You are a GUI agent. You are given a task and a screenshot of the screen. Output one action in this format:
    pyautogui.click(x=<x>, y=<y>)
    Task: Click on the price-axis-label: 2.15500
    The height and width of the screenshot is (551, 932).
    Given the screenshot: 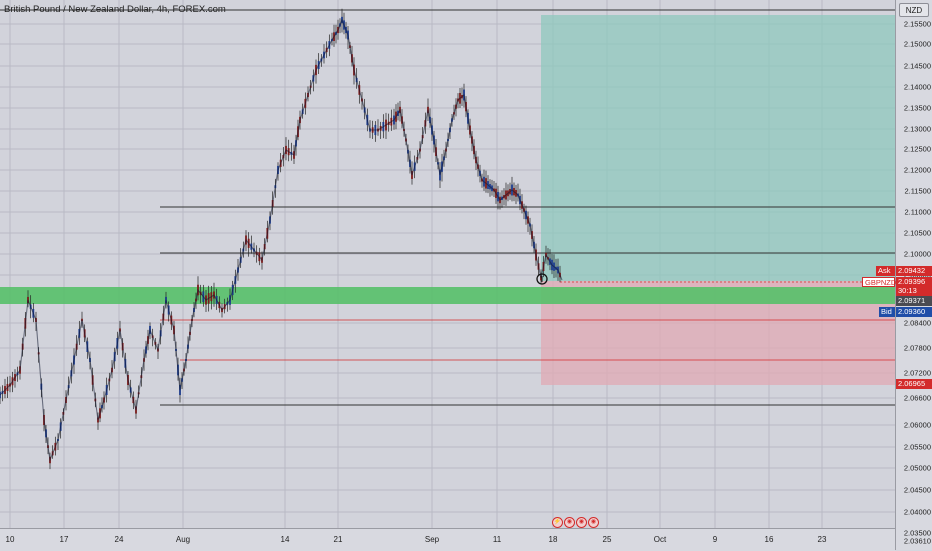 What is the action you would take?
    pyautogui.click(x=917, y=24)
    